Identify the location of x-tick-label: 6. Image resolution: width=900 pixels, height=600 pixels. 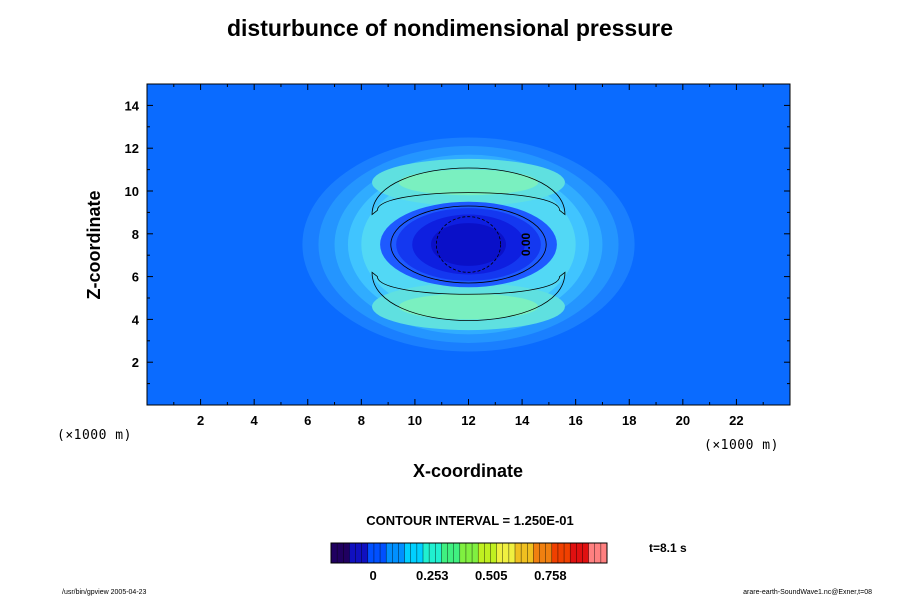
(307, 420).